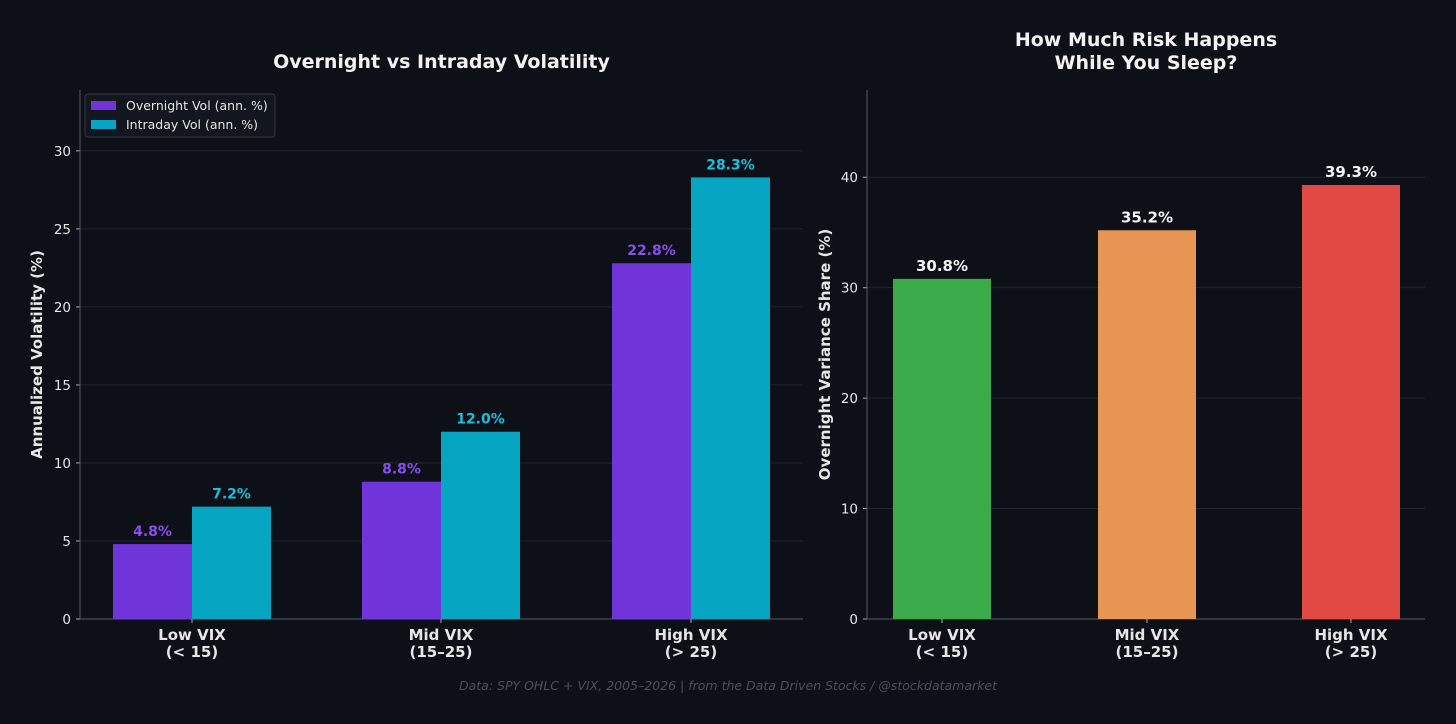 The image size is (1456, 724). Describe the element at coordinates (152, 532) in the screenshot. I see `data-label: 4.8%` at that location.